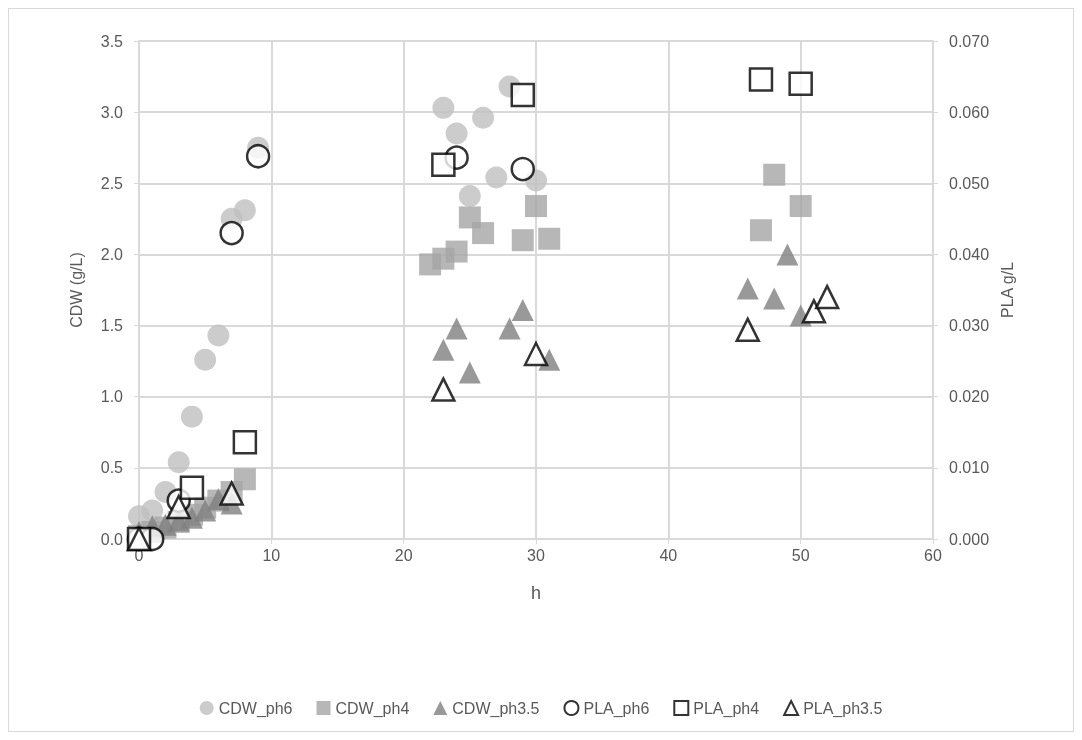  I want to click on x-tick-label: 10, so click(271, 555).